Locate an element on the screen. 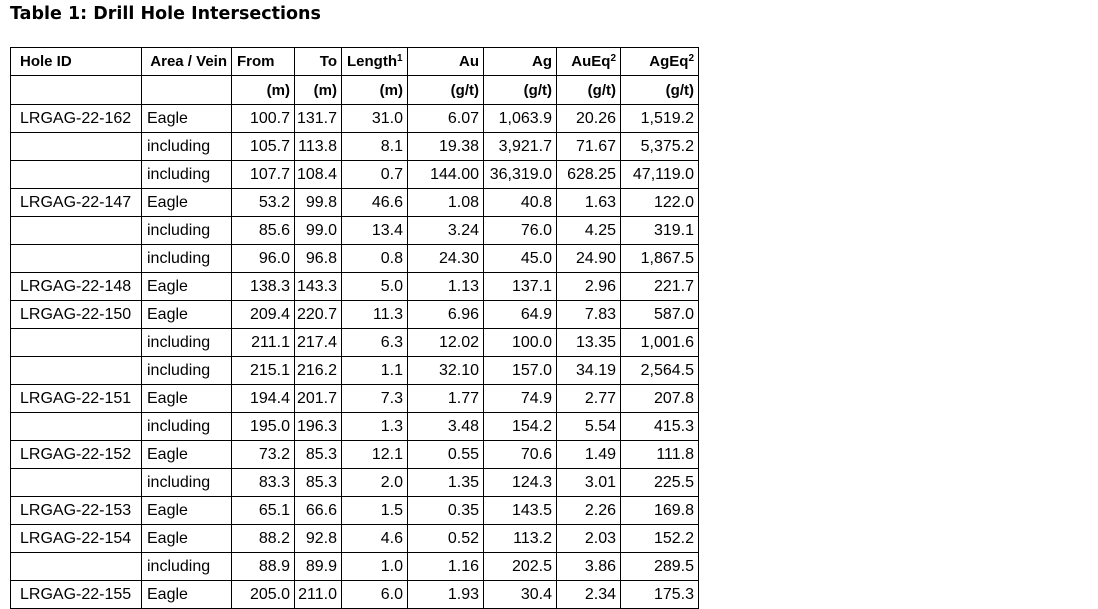  cell-ageq: 1,867.5 is located at coordinates (659, 258).